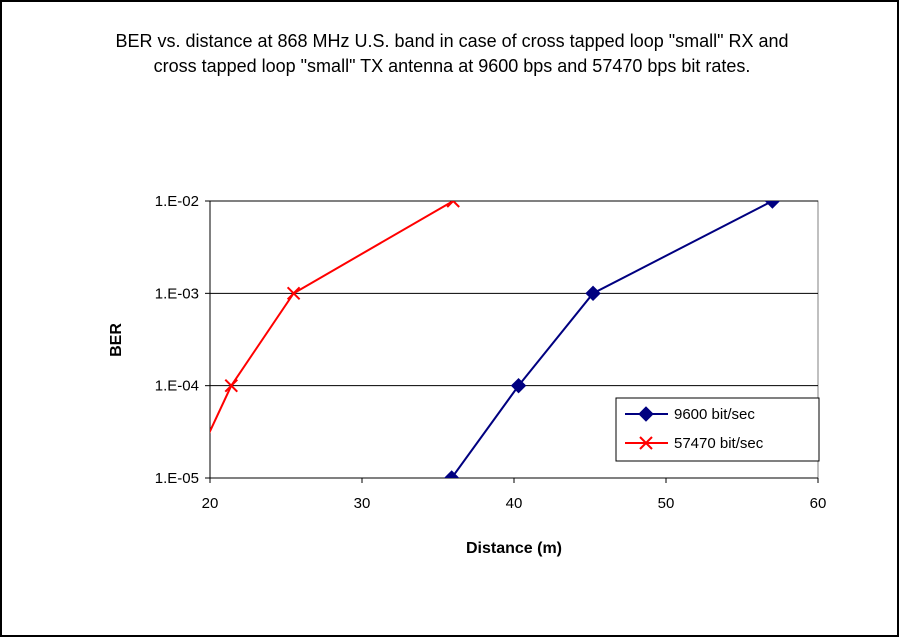  What do you see at coordinates (514, 548) in the screenshot?
I see `x-axis-label: Distance (m)` at bounding box center [514, 548].